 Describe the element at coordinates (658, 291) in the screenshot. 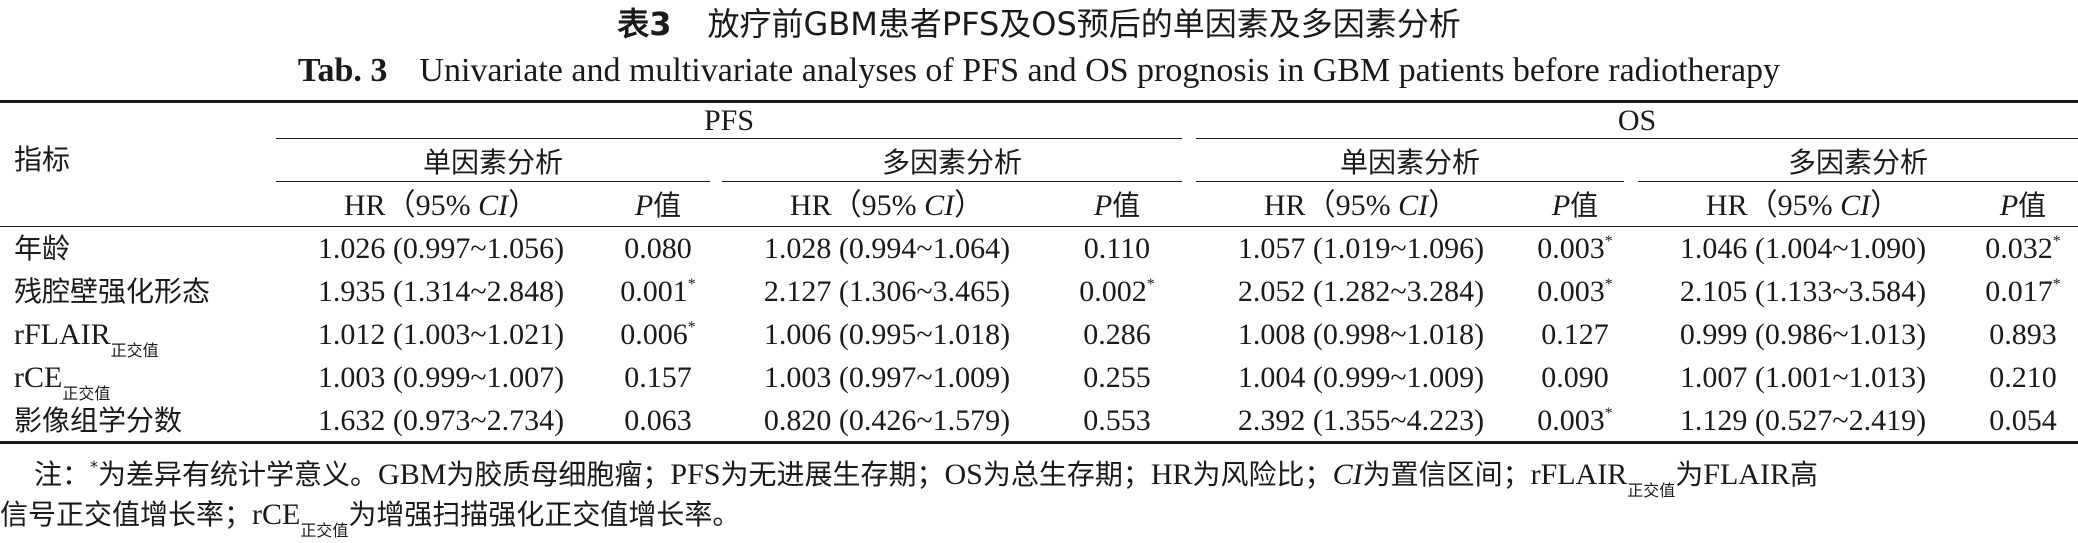

I see `p-value-cell: 0.001*` at that location.